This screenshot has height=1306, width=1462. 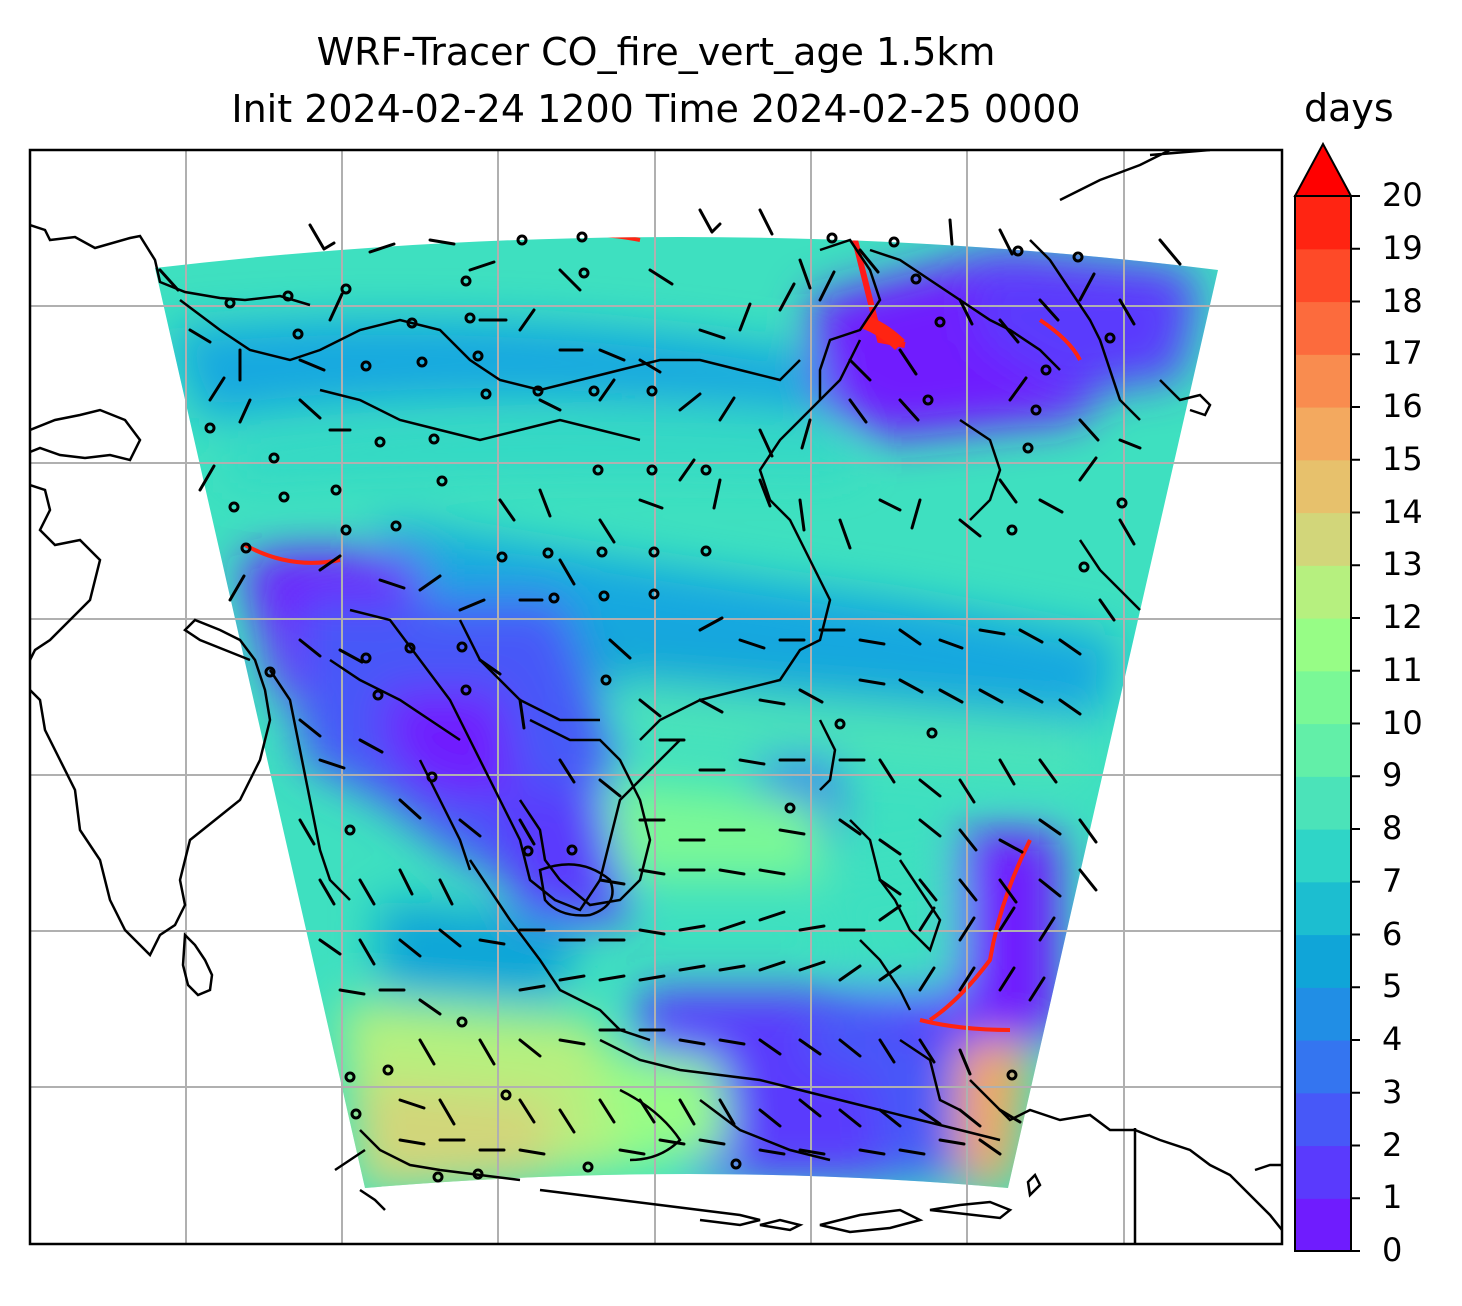 I want to click on colorbar-tick-label: 11, so click(x=1402, y=669).